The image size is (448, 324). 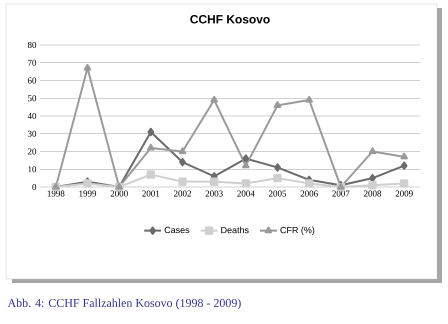 I want to click on x-tick-label: 2009, so click(x=404, y=193).